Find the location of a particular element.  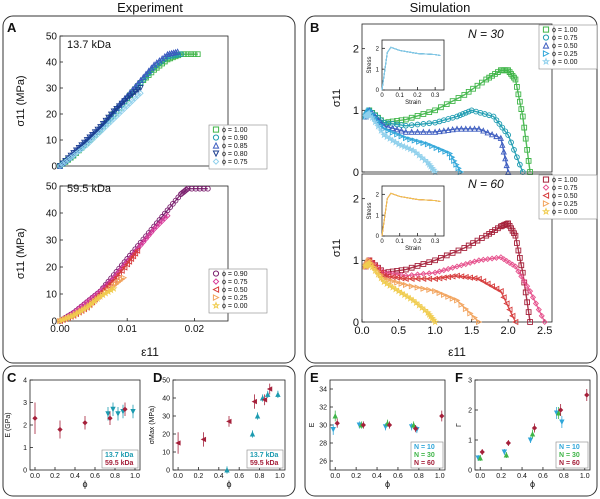

legend-label: ϕ = 0.90 is located at coordinates (235, 138).